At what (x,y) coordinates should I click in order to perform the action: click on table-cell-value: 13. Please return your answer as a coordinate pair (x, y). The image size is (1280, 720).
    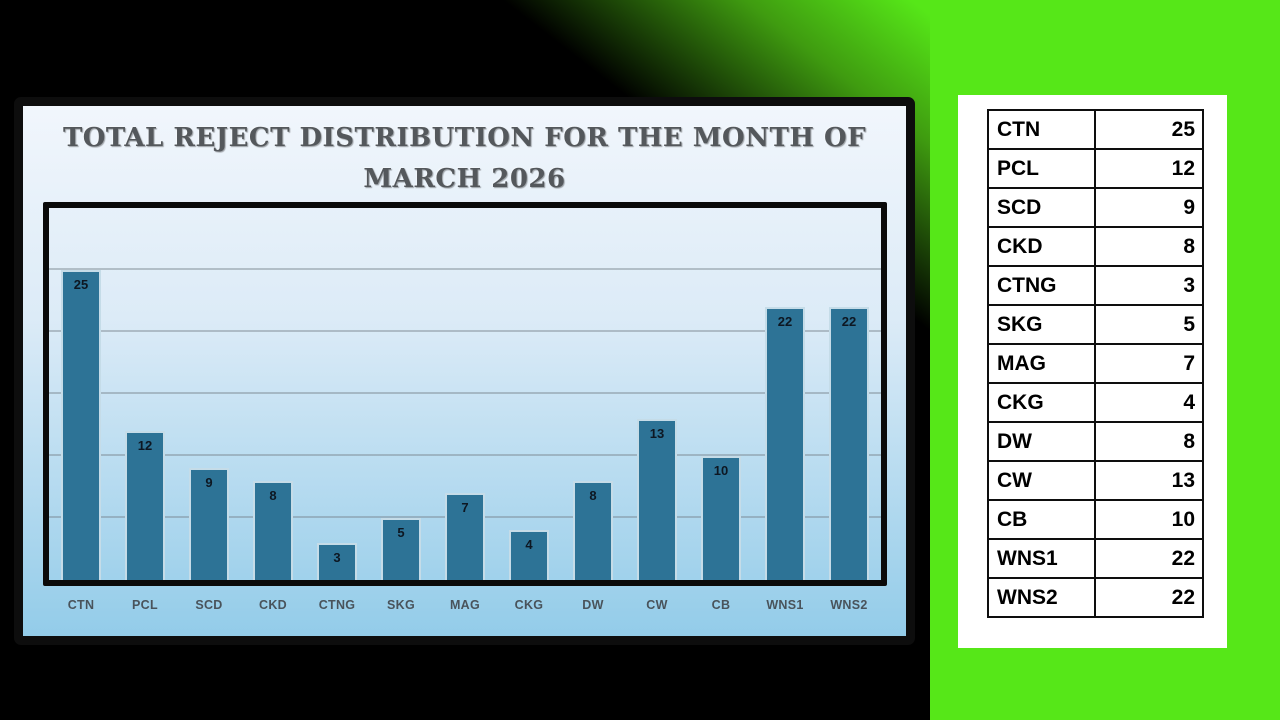
    Looking at the image, I should click on (1149, 480).